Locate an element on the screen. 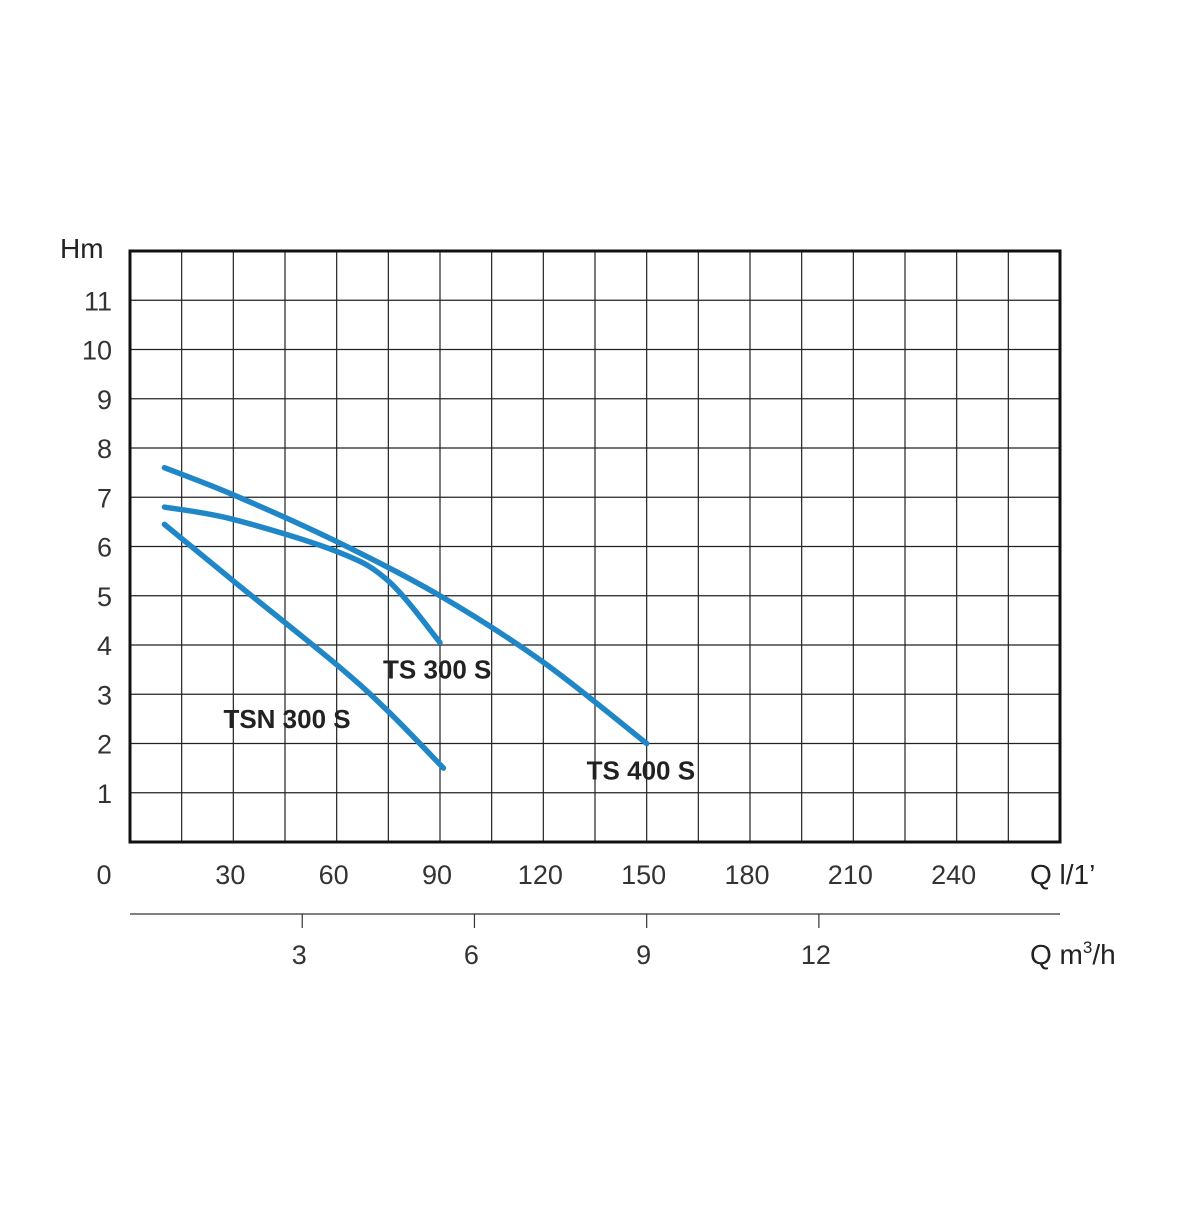  y-tick-label: 2 is located at coordinates (104, 745).